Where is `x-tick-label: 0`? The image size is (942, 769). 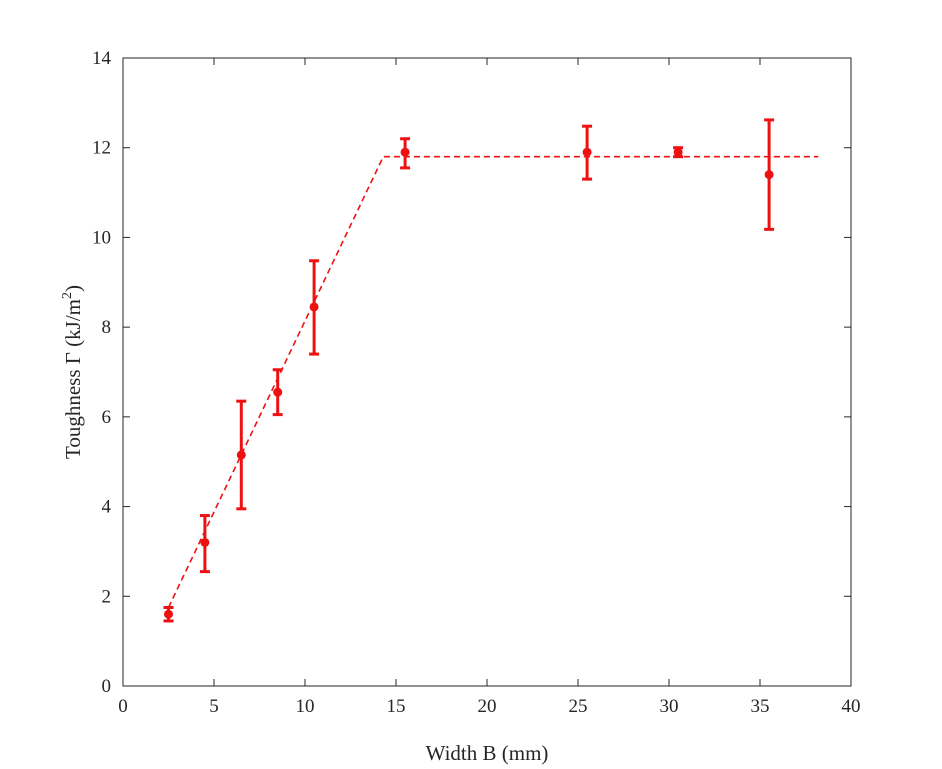
x-tick-label: 0 is located at coordinates (123, 706).